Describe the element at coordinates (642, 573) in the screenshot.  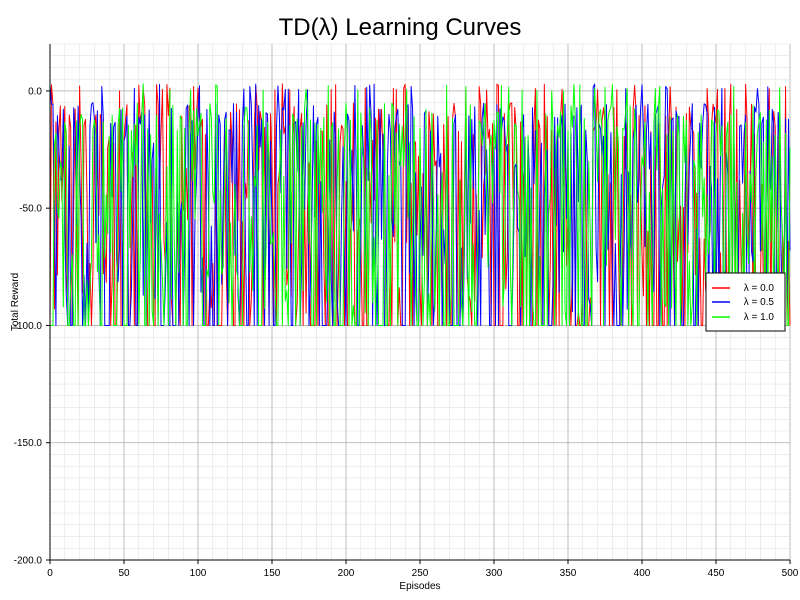
I see `x-tick-label: 400` at that location.